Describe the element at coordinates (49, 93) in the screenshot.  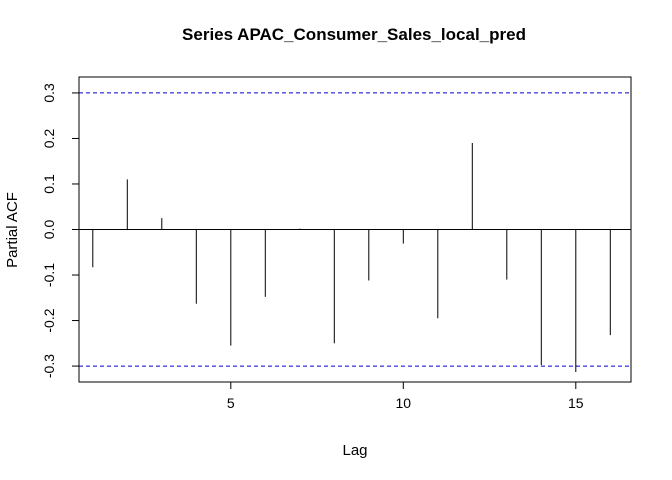
I see `y-tick-label-6: 0.3` at that location.